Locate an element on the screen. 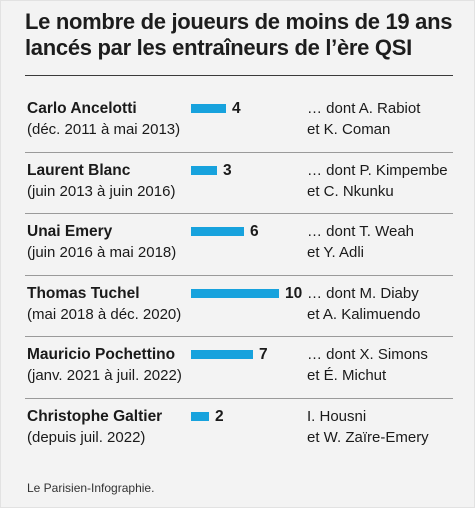 This screenshot has height=508, width=475. bar-value-label: 7 is located at coordinates (263, 354).